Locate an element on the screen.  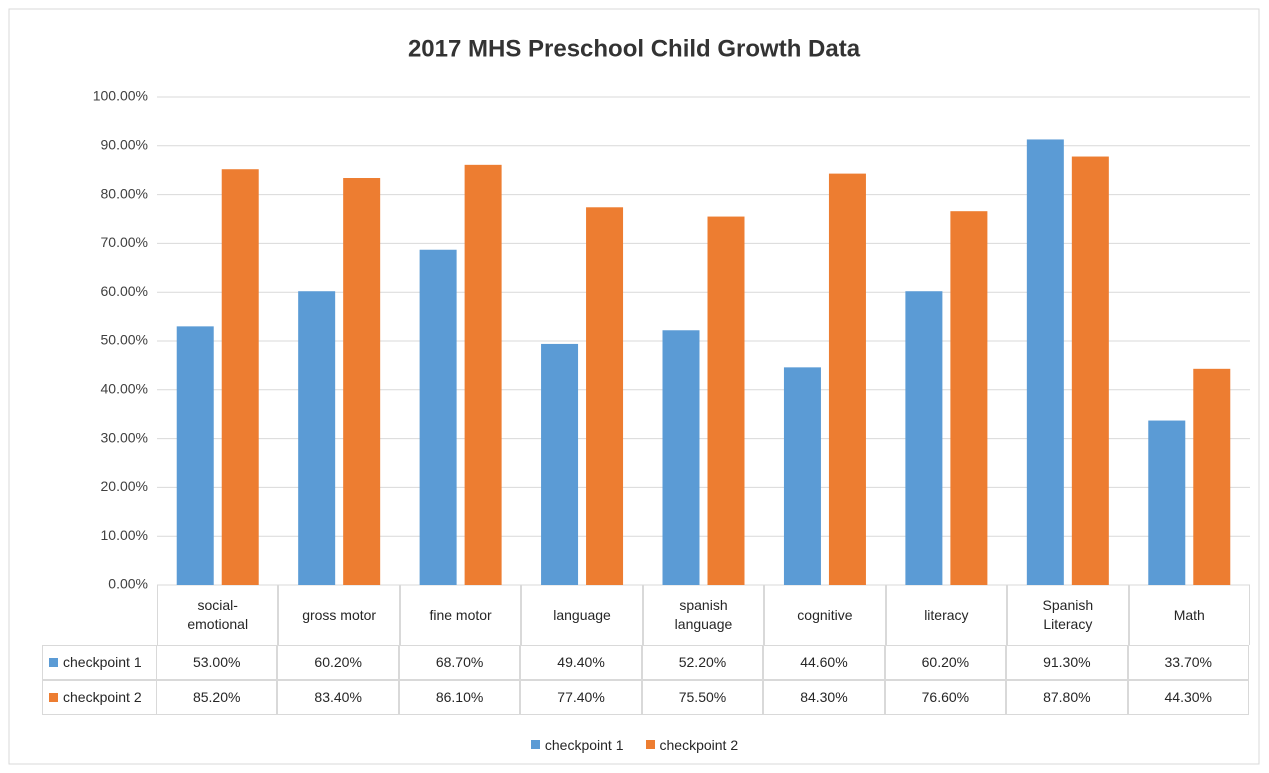
x-tick-label: spanish language is located at coordinates (703, 615).